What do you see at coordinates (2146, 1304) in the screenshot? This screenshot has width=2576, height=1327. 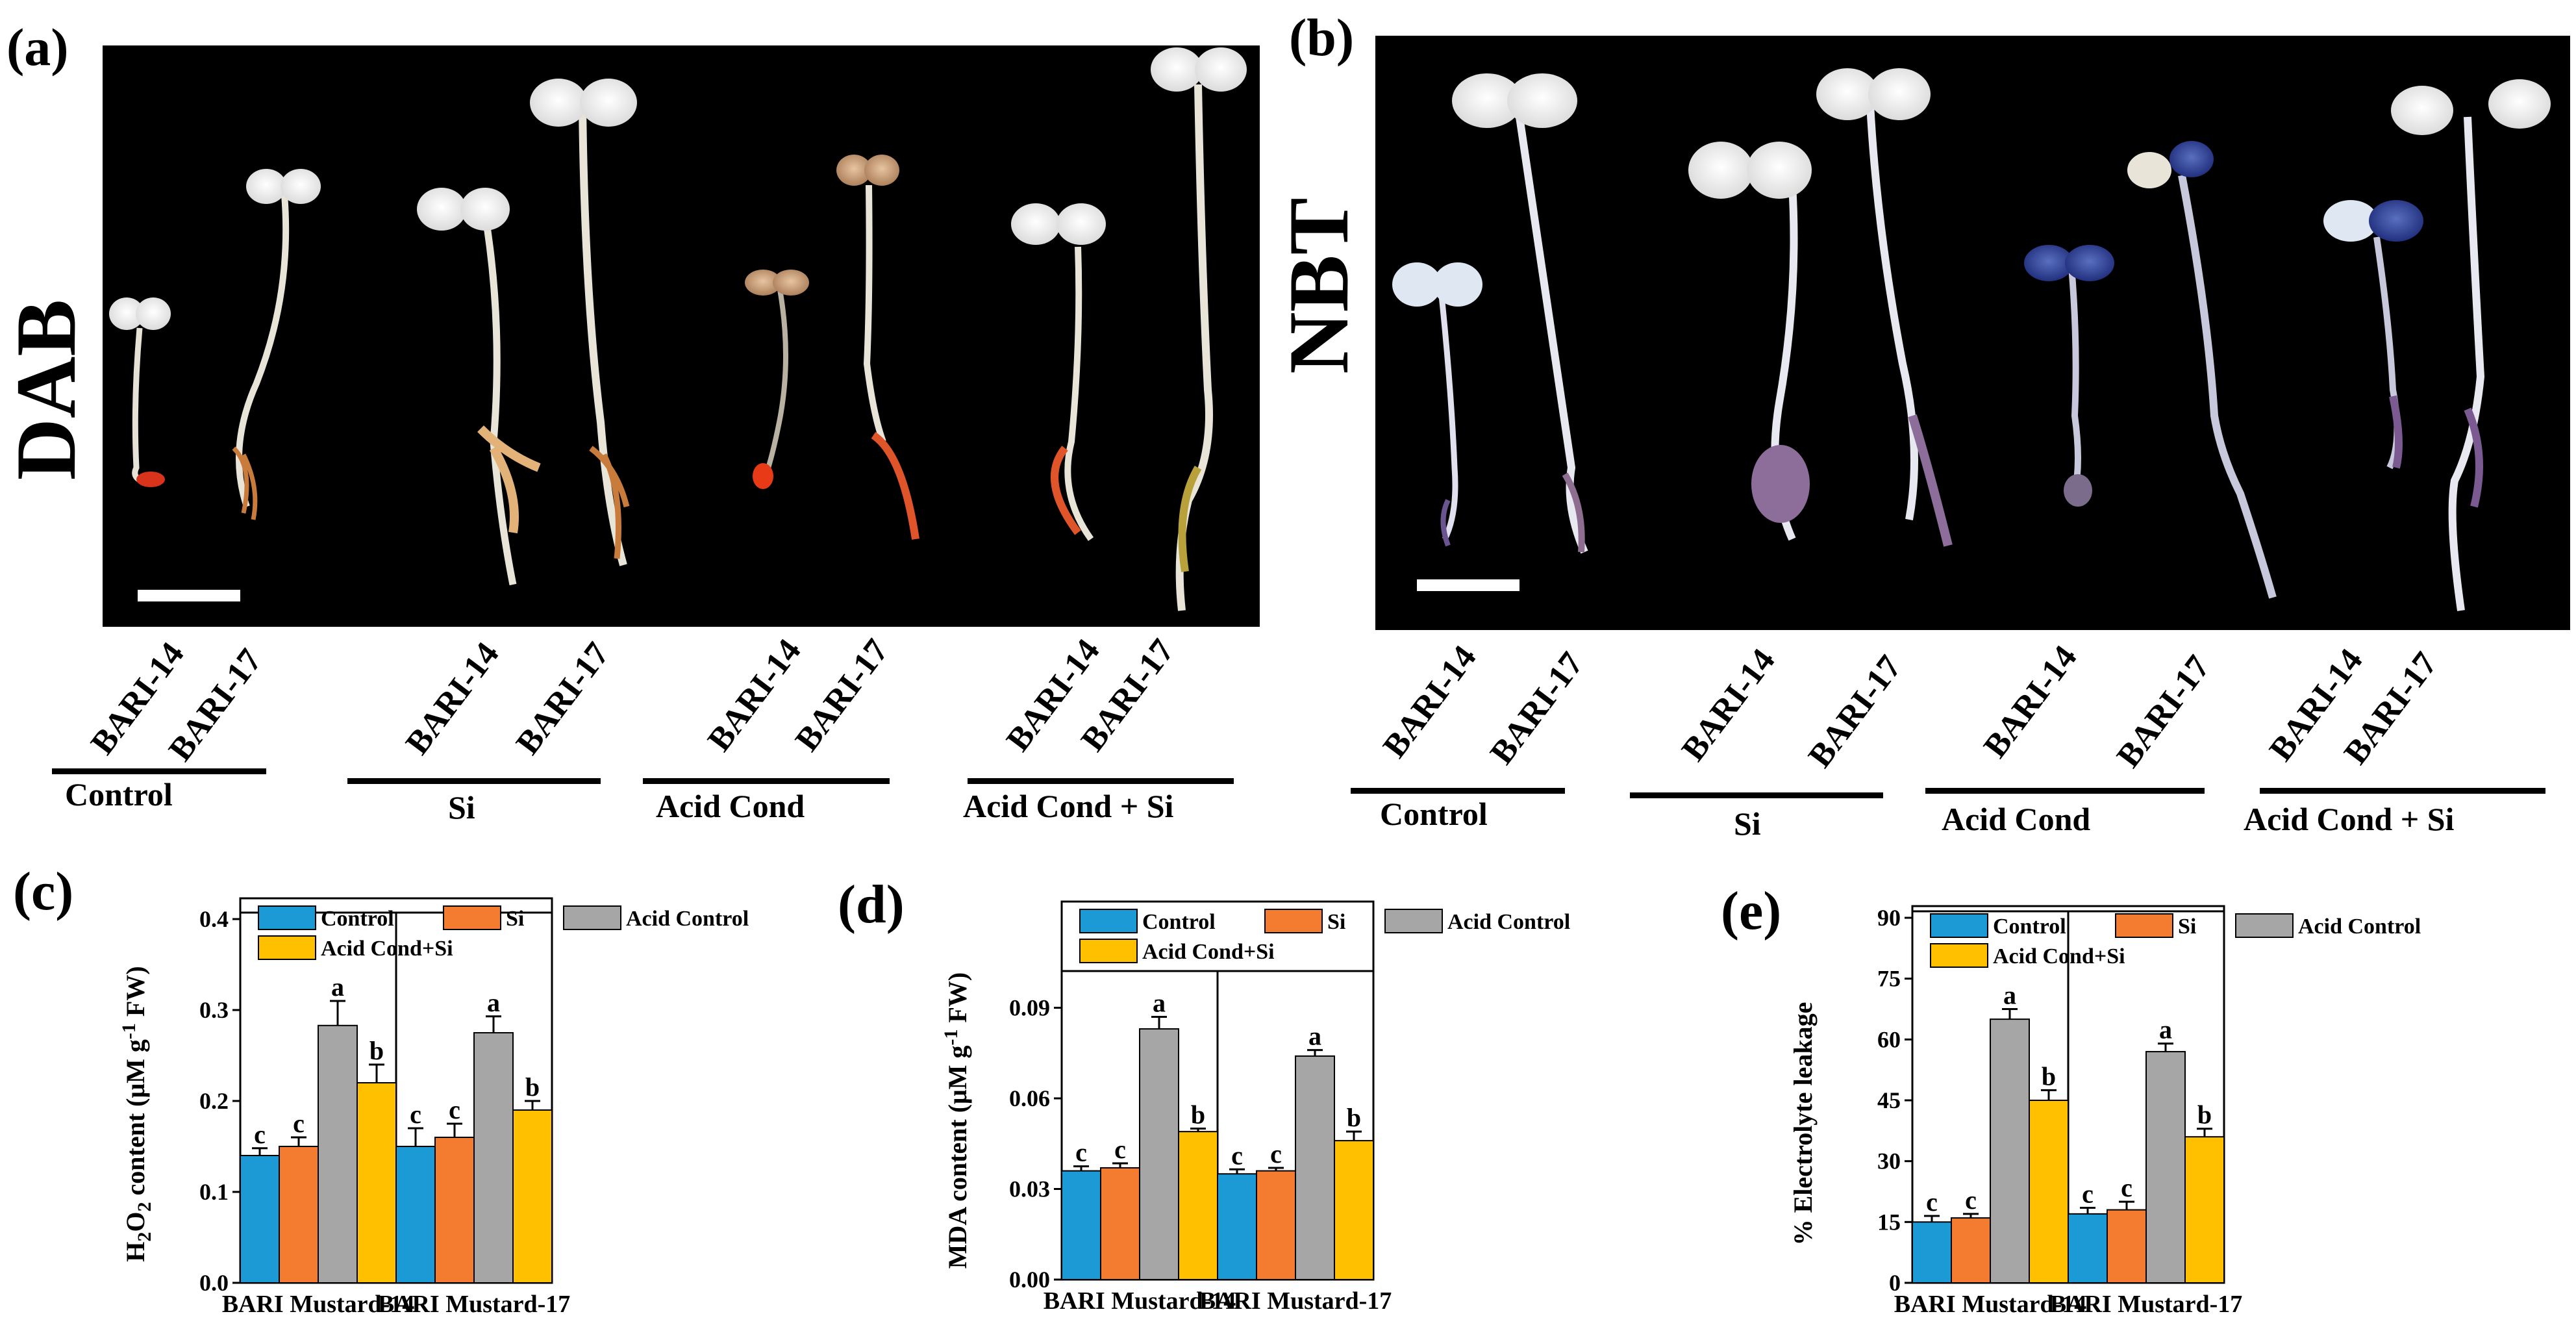 I see `chart-e-category-label: BARI Mustard-17` at bounding box center [2146, 1304].